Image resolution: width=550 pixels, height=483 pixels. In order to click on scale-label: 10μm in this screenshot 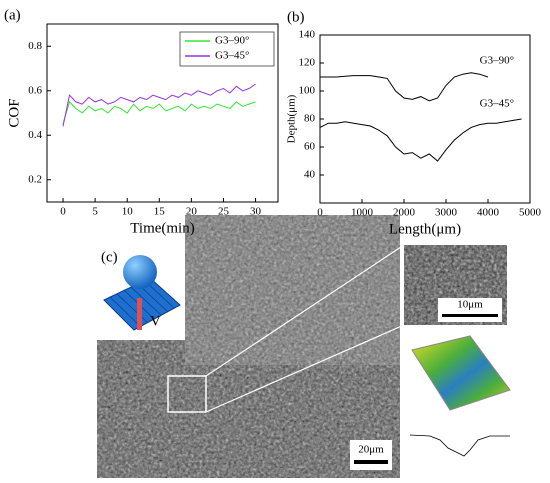, I will do `click(470, 305)`.